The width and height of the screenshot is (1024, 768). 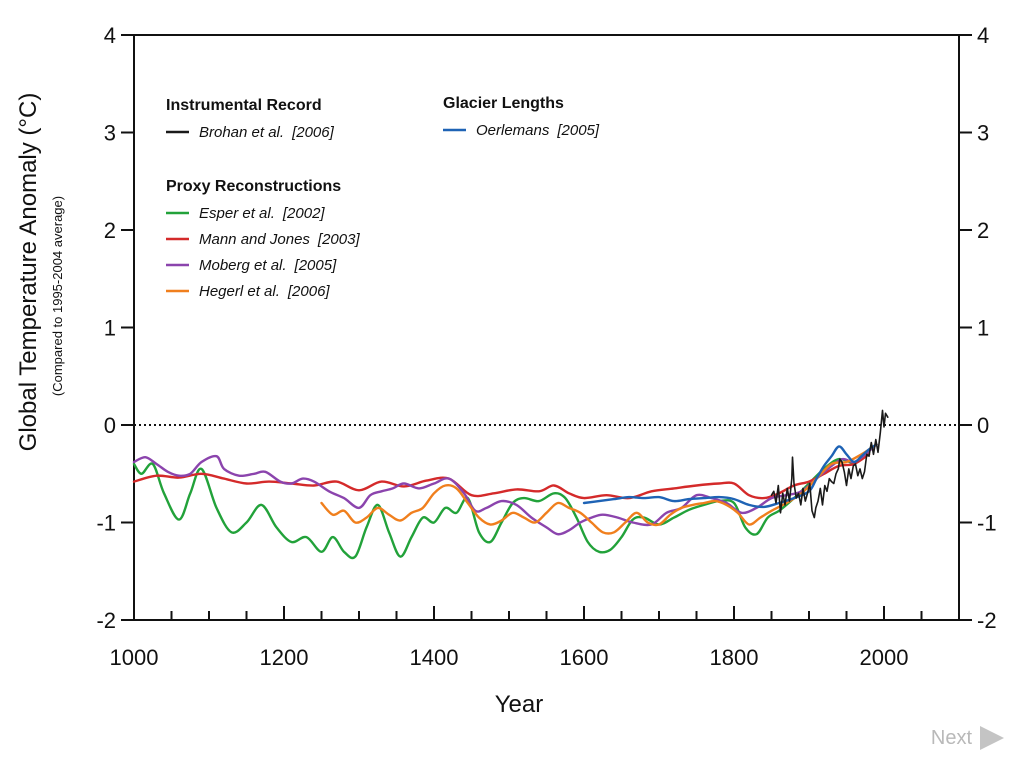 What do you see at coordinates (110, 328) in the screenshot?
I see `y-tick-label-left: 1` at bounding box center [110, 328].